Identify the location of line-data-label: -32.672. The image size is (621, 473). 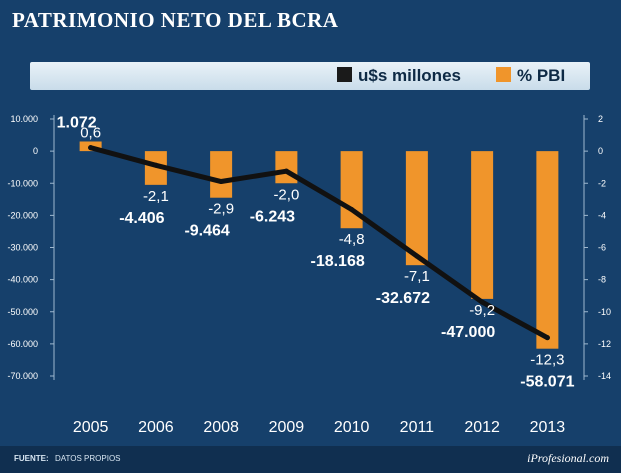
(403, 298).